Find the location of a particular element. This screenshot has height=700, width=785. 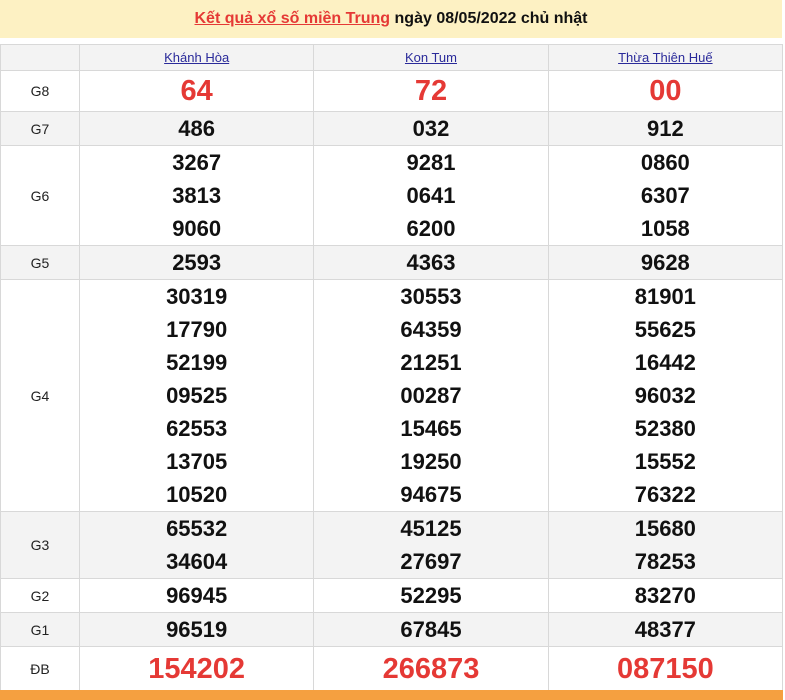

prize-number: 55625 is located at coordinates (665, 329).